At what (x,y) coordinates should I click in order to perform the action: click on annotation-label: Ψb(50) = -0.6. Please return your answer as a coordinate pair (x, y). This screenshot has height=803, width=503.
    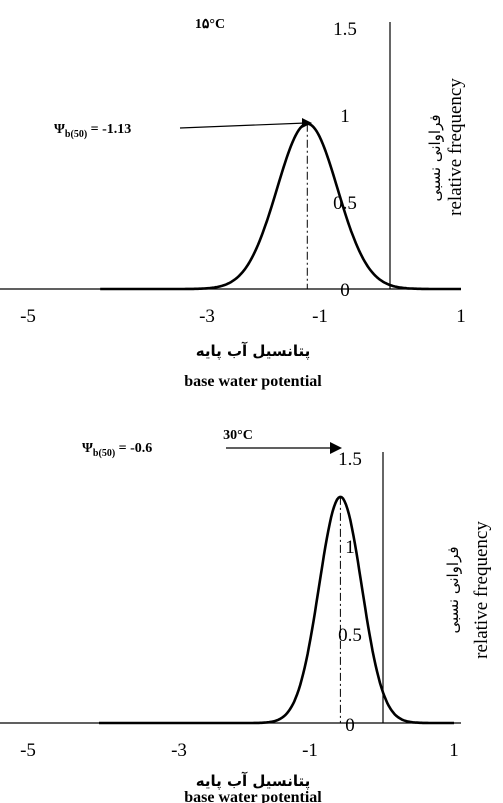
    Looking at the image, I should click on (117, 450).